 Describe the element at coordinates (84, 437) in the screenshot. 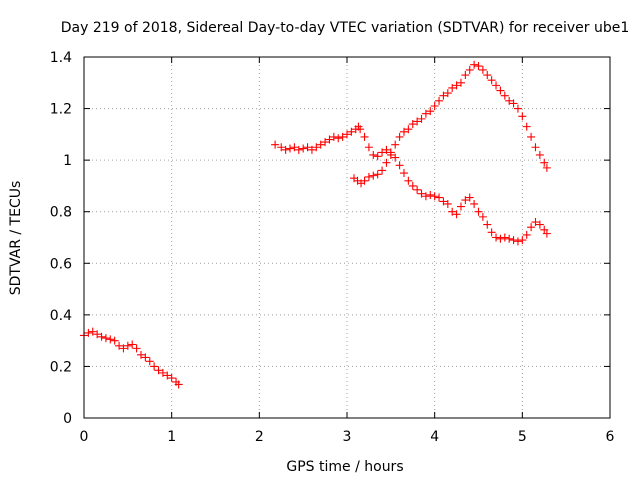

I see `x-tick-label: 0` at that location.